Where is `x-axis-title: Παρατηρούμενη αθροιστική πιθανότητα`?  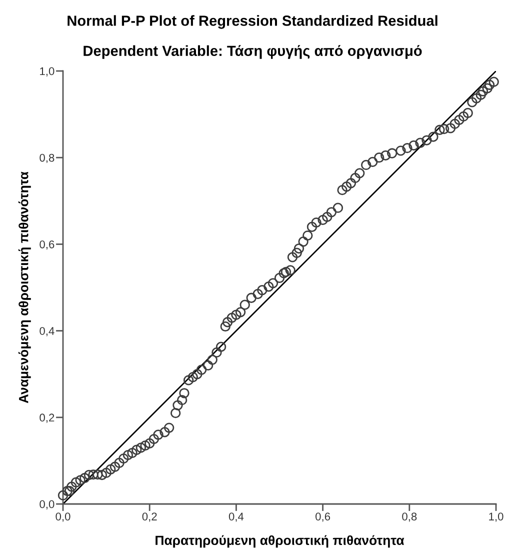 x-axis-title: Παρατηρούμενη αθροιστική πιθανότητα is located at coordinates (280, 541).